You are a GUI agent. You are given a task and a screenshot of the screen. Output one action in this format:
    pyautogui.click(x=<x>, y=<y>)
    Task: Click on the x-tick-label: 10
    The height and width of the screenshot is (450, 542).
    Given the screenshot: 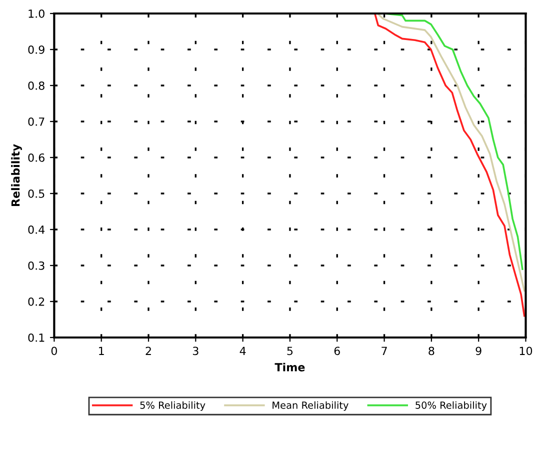 What is the action you would take?
    pyautogui.click(x=526, y=351)
    